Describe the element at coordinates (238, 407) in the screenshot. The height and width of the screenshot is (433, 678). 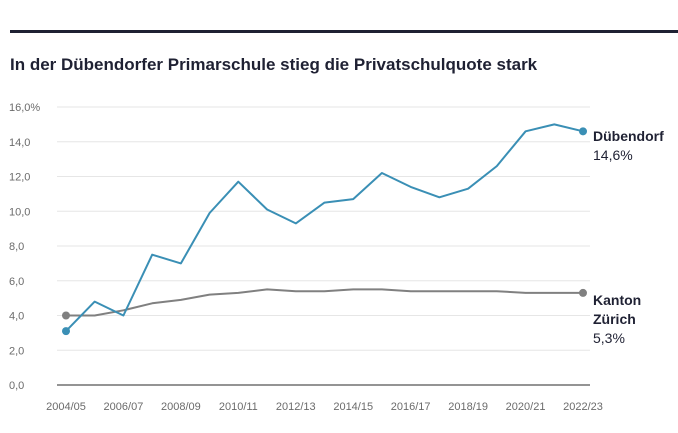
I see `x-tick-label: 2010/11` at that location.